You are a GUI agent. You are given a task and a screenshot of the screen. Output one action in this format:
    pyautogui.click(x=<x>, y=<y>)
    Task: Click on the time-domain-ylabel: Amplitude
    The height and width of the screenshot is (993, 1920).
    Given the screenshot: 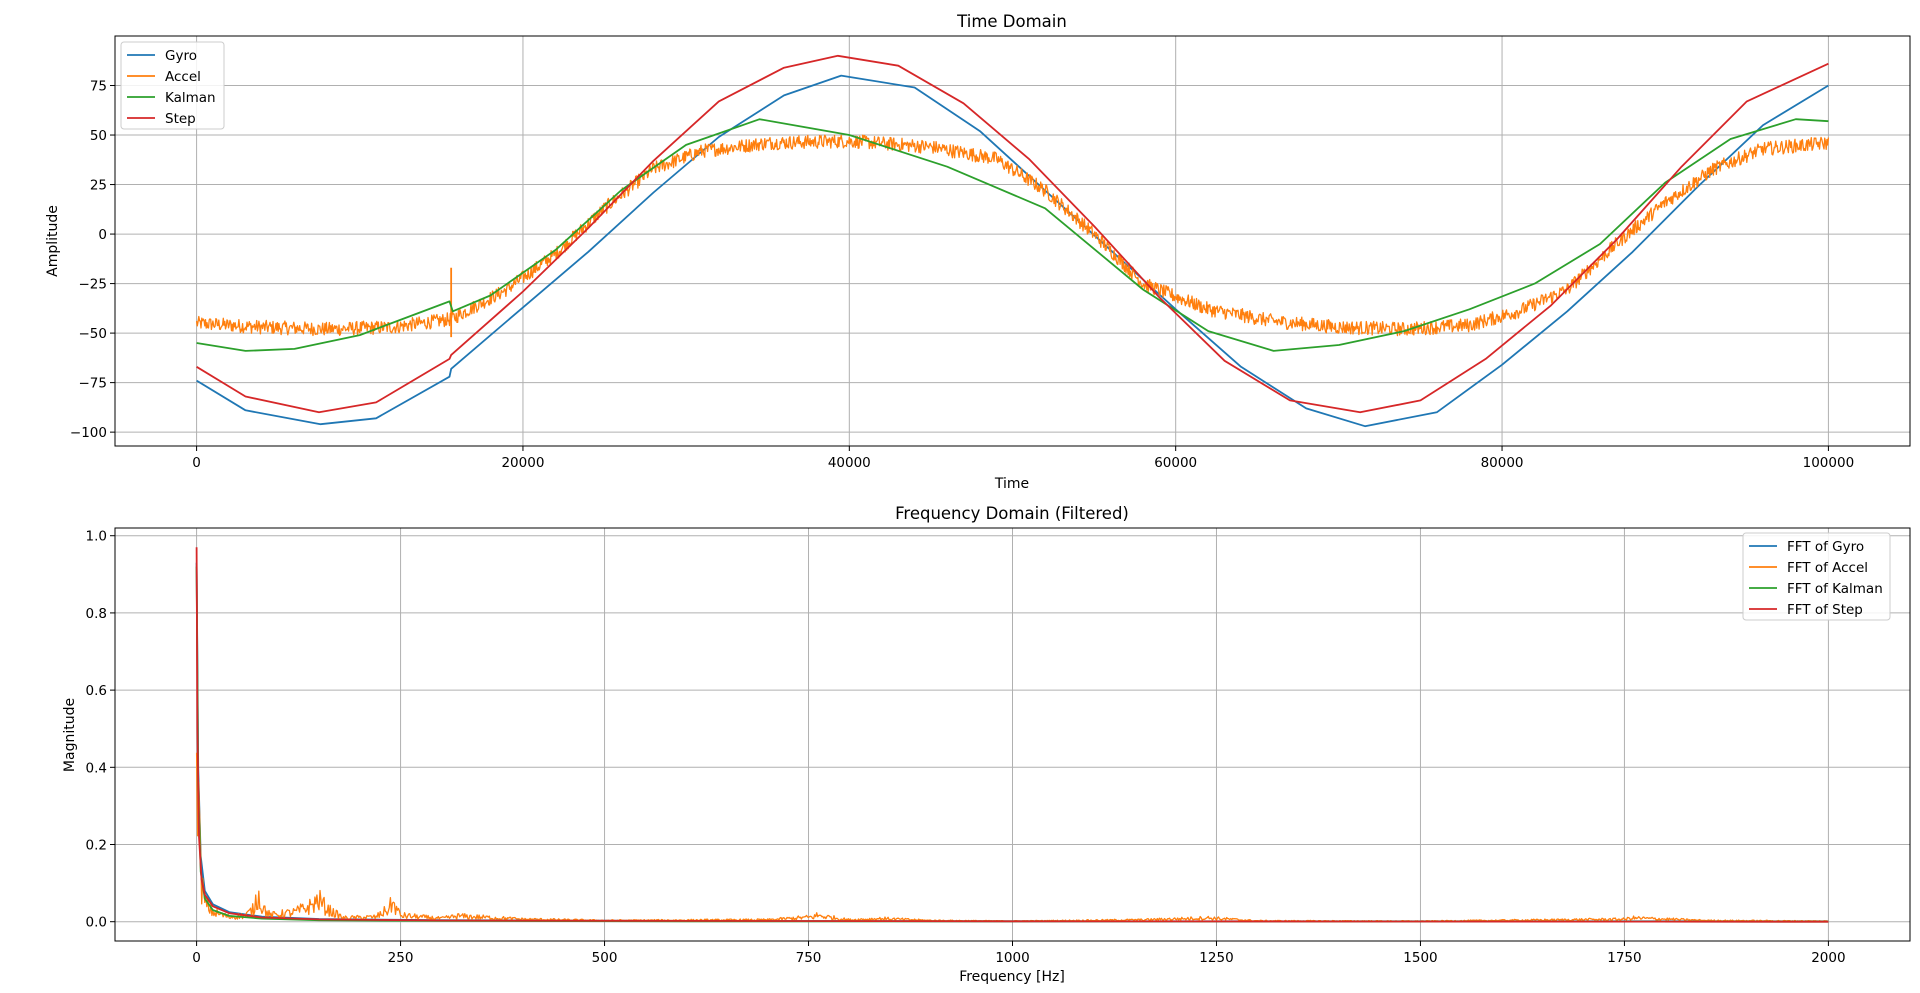 What is the action you would take?
    pyautogui.click(x=53, y=241)
    